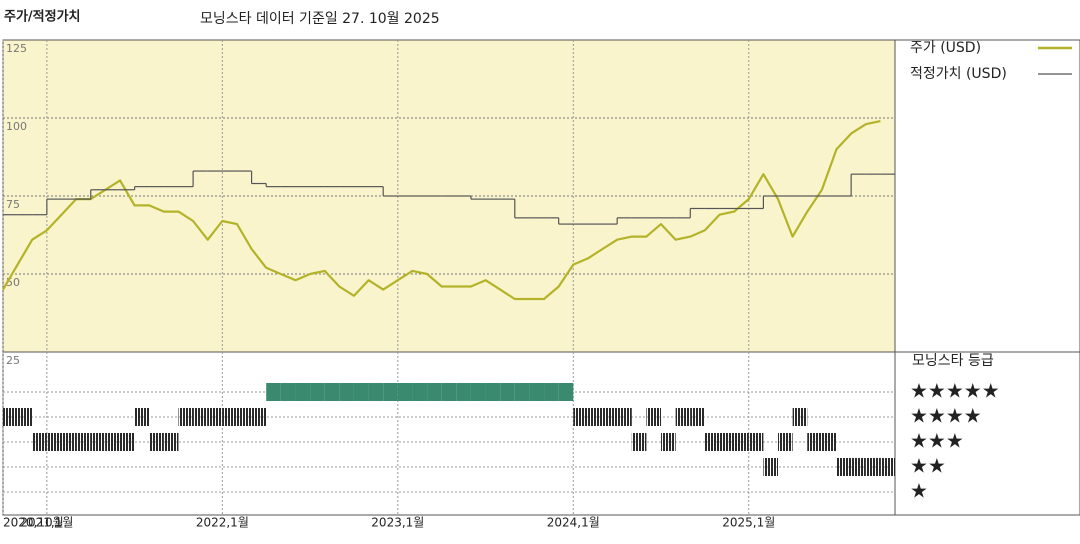  Describe the element at coordinates (222, 523) in the screenshot. I see `x-tick-label: 2022,1월` at that location.